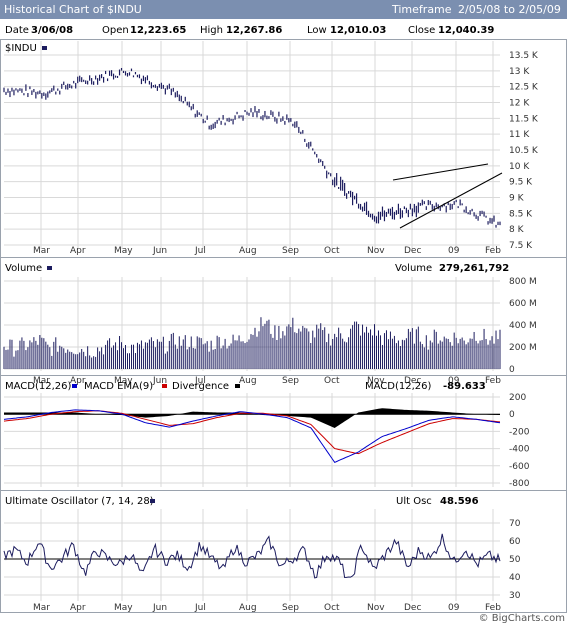  I want to click on volume-x-tick: Feb, so click(493, 381).